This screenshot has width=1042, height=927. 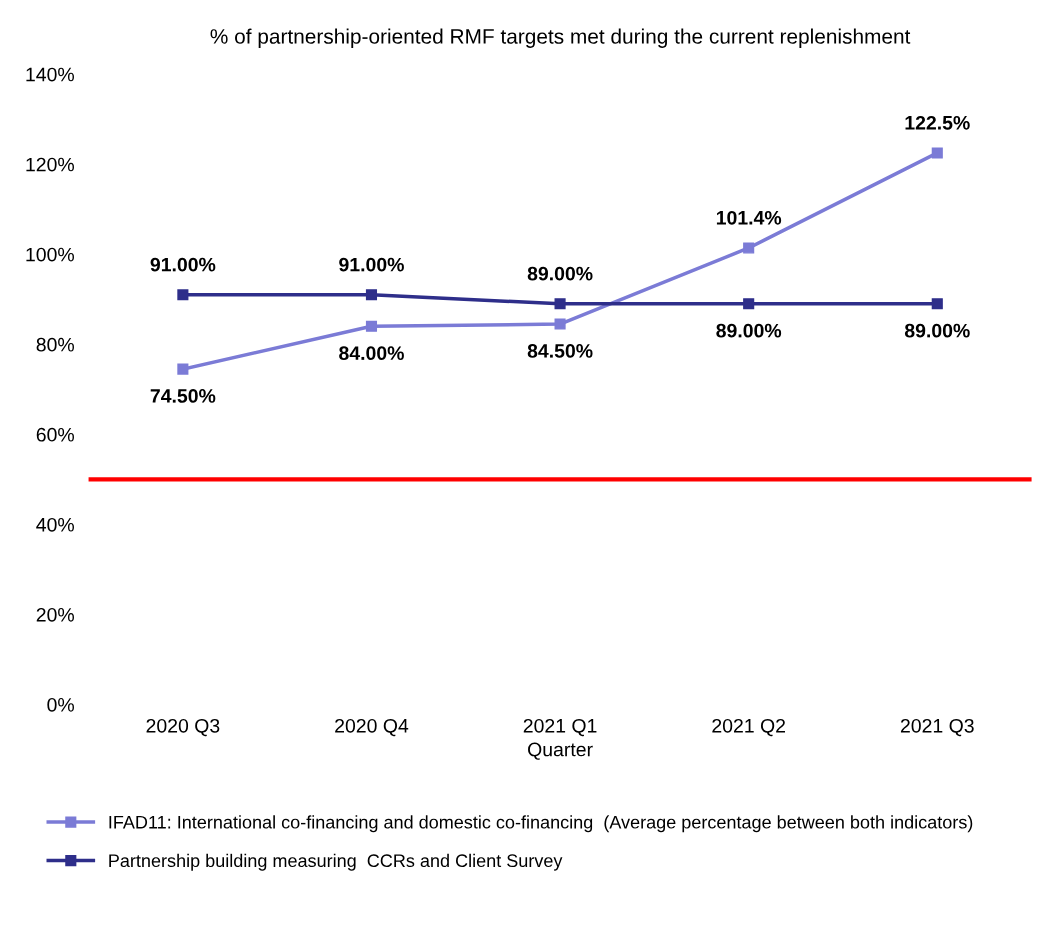 I want to click on y-tick-label: 20%, so click(x=55, y=614).